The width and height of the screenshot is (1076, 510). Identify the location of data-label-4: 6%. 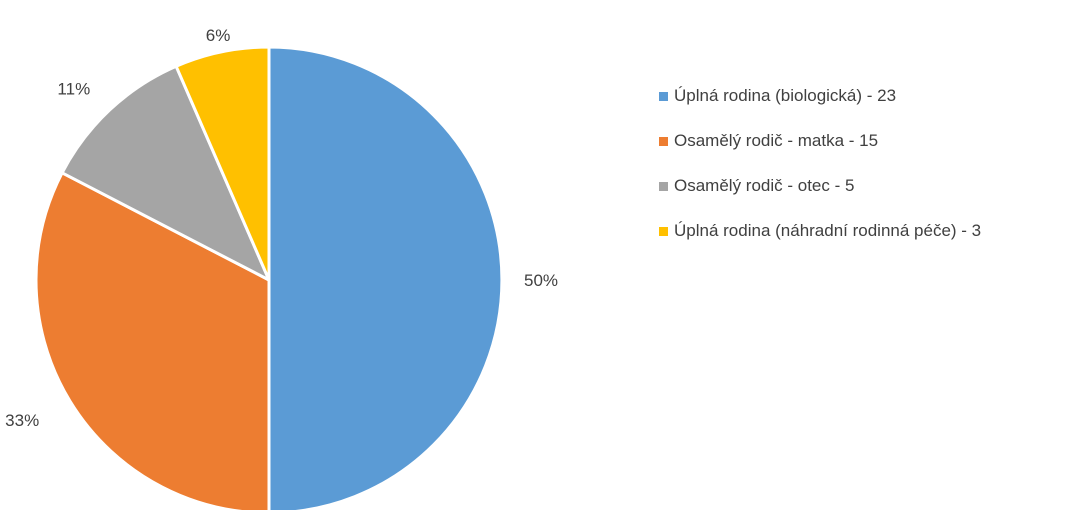
(218, 35).